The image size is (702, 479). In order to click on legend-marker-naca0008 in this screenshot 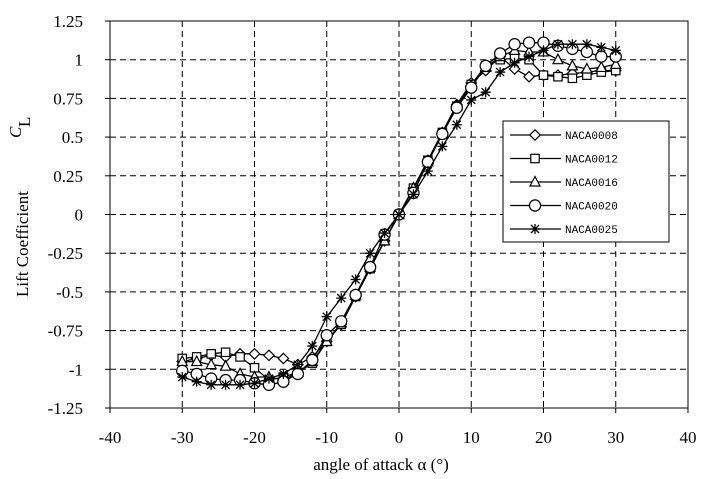, I will do `click(535, 135)`.